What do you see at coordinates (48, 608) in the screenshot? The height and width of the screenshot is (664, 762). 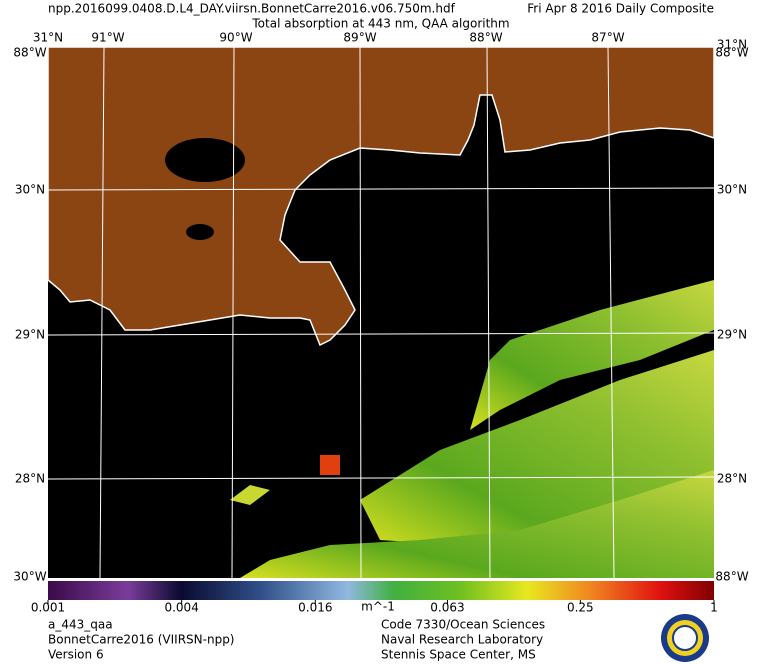 I see `colorbar-tick-label: 0.001` at bounding box center [48, 608].